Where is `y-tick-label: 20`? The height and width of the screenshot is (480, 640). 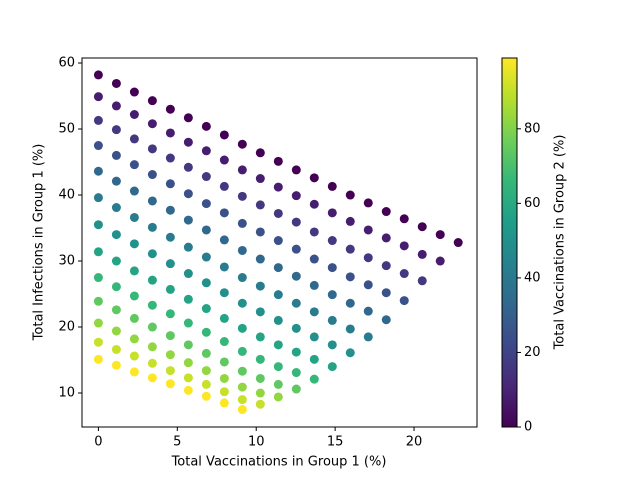
y-tick-label: 20 is located at coordinates (66, 327).